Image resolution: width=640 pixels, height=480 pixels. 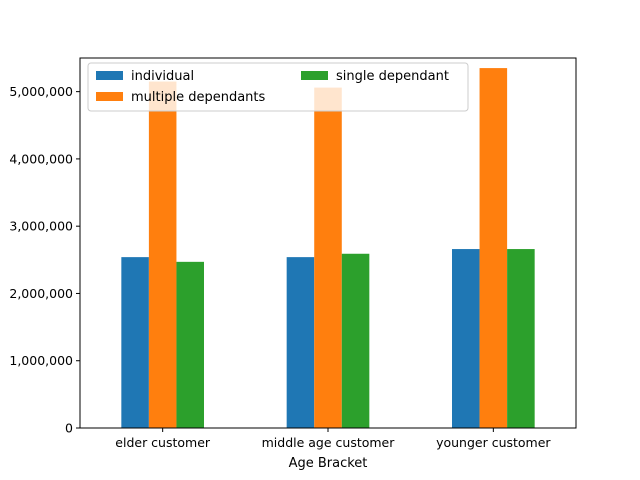 I want to click on legend-label-multiple-dependants: multiple dependants, so click(x=198, y=97).